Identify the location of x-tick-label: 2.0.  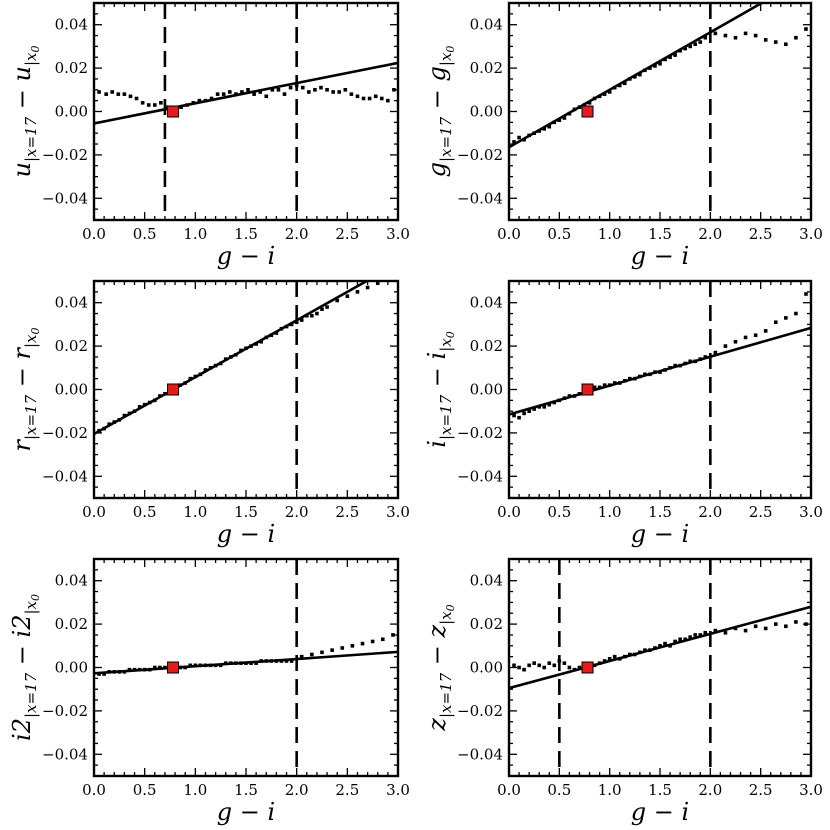
(297, 512).